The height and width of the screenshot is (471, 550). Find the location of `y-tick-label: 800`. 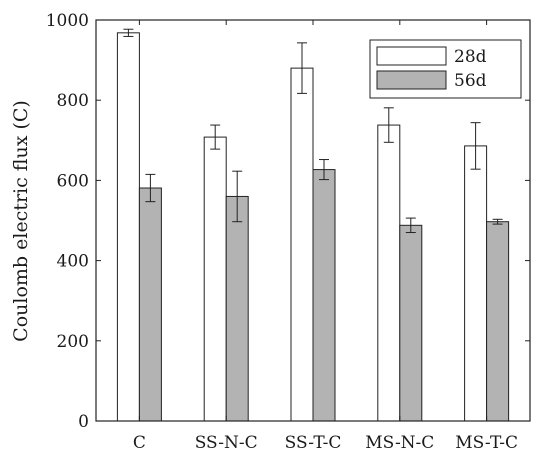

y-tick-label: 800 is located at coordinates (73, 101).